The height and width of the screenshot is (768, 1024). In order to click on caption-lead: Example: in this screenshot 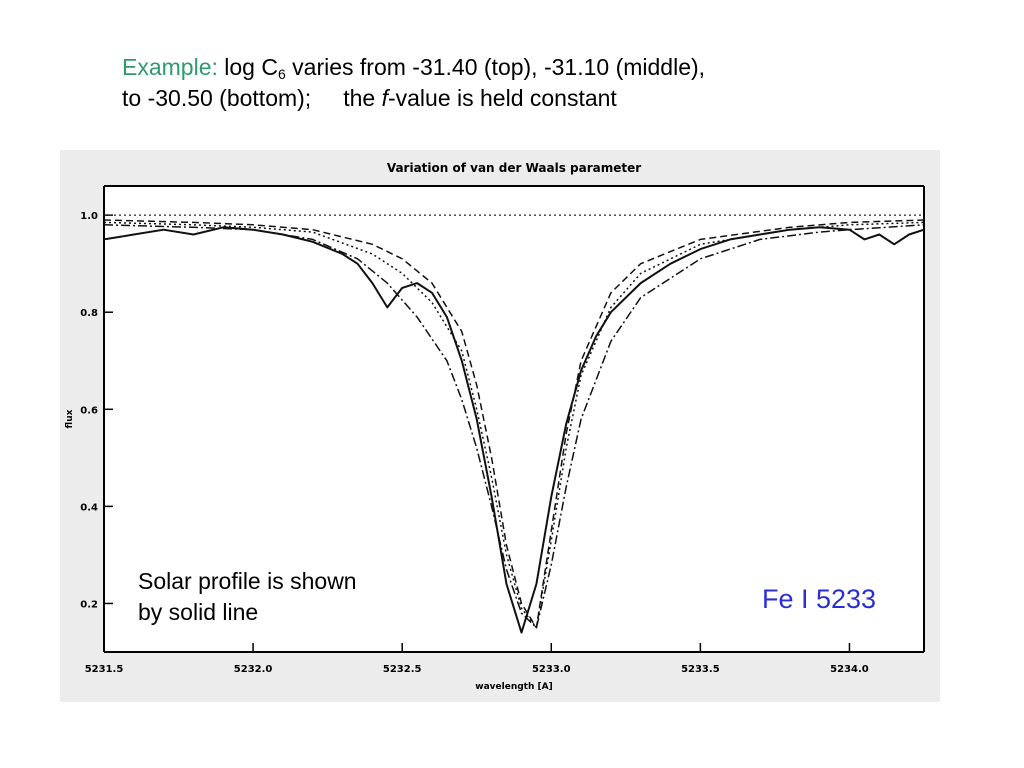, I will do `click(170, 67)`.